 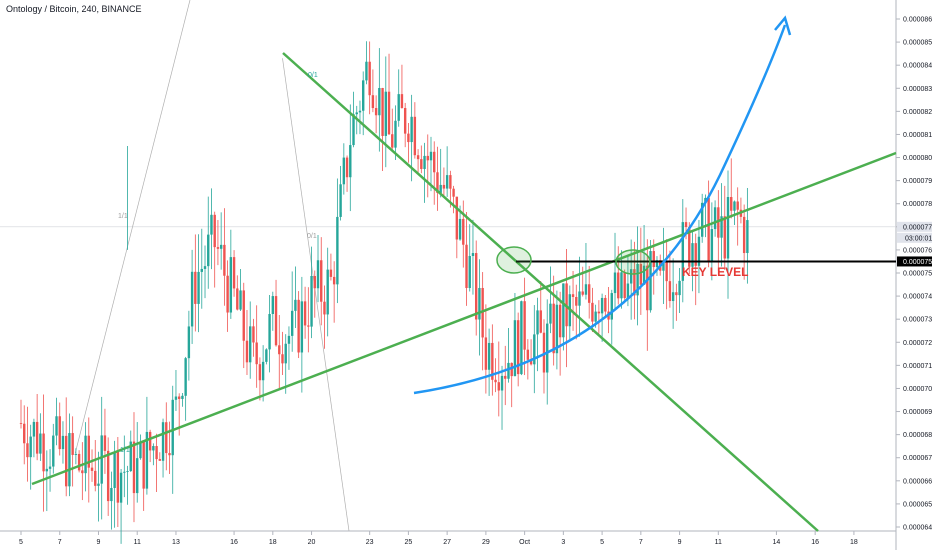 I want to click on x-tick-label: 18, so click(x=273, y=542).